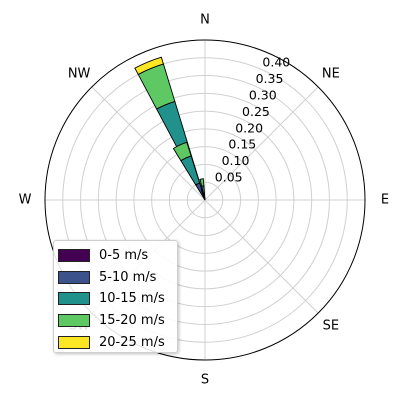 This screenshot has height=400, width=400. Describe the element at coordinates (170, 128) in the screenshot. I see `wind-sectors` at that location.